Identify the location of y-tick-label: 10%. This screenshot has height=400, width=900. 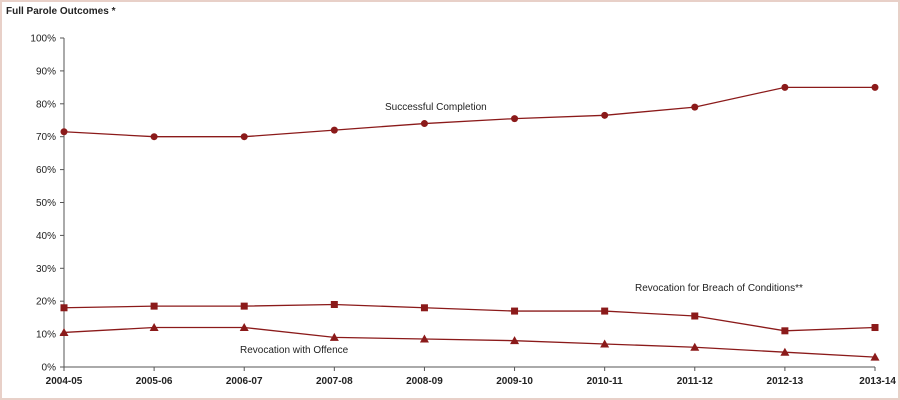
(46, 335).